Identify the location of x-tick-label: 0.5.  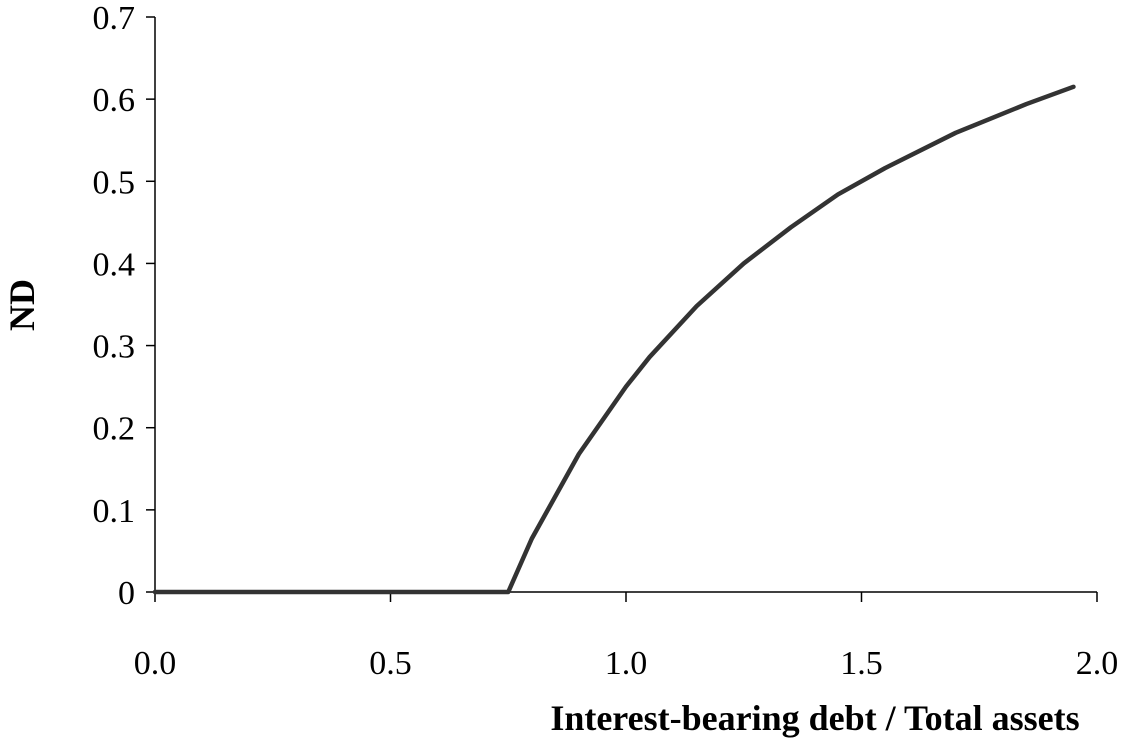
(390, 663).